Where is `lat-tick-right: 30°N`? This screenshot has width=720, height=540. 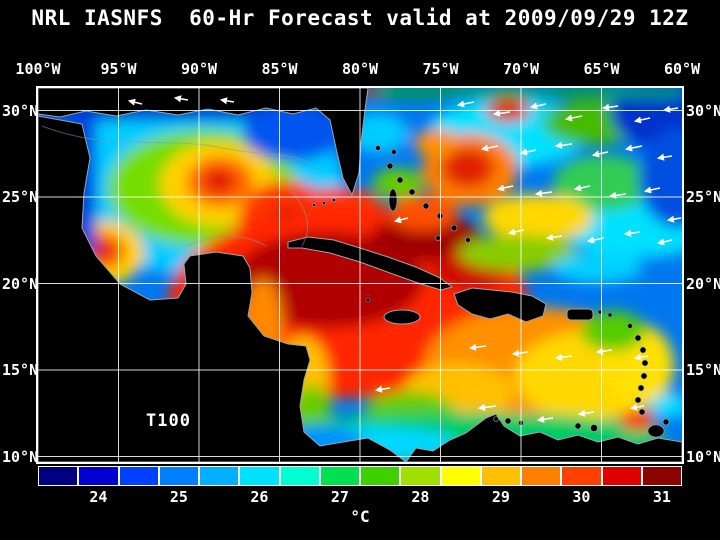 lat-tick-right: 30°N is located at coordinates (703, 110).